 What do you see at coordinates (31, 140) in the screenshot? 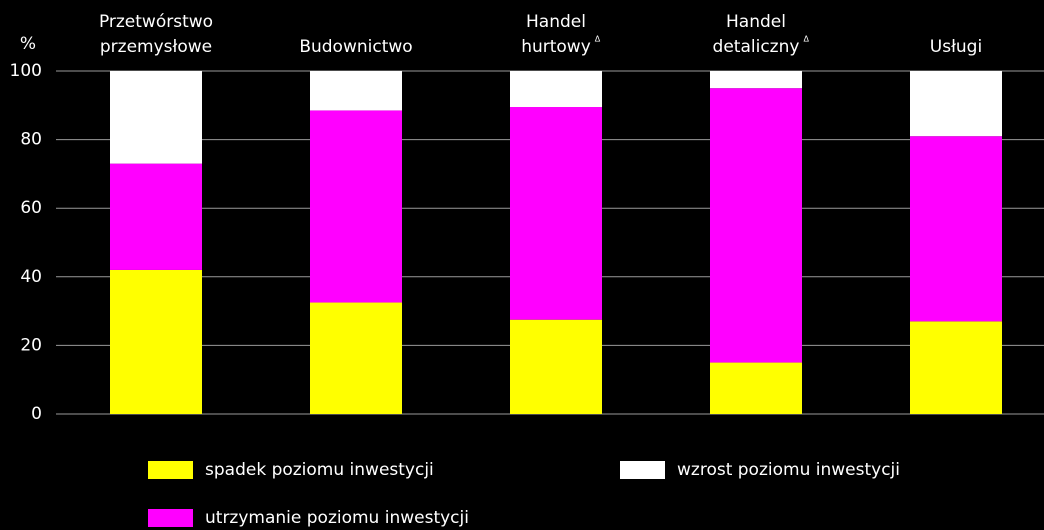
I see `y-tick-label: 80` at bounding box center [31, 140].